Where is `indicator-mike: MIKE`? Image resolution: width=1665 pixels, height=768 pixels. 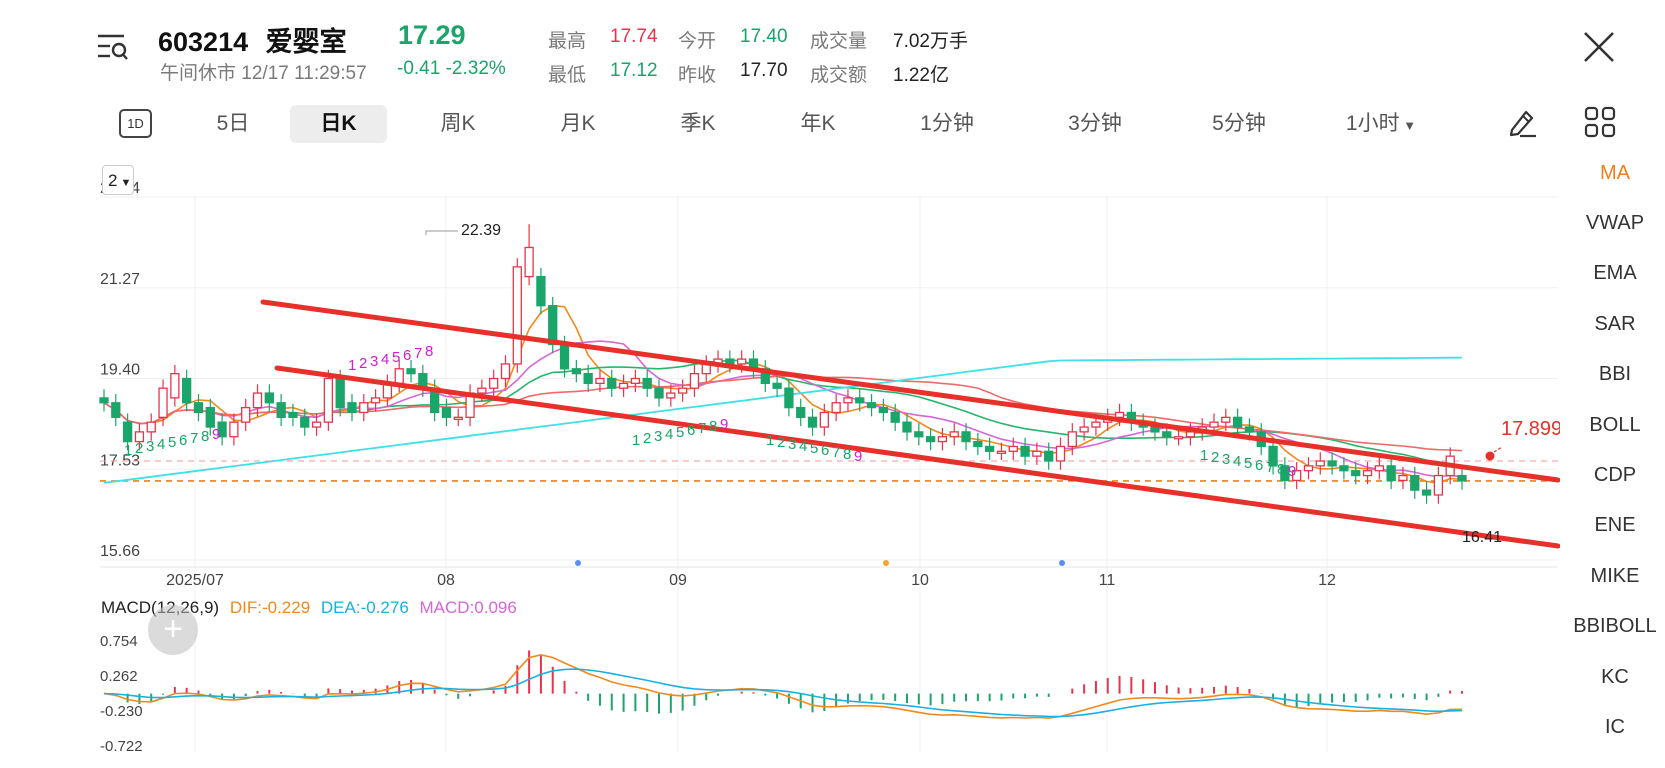
indicator-mike: MIKE is located at coordinates (1612, 576).